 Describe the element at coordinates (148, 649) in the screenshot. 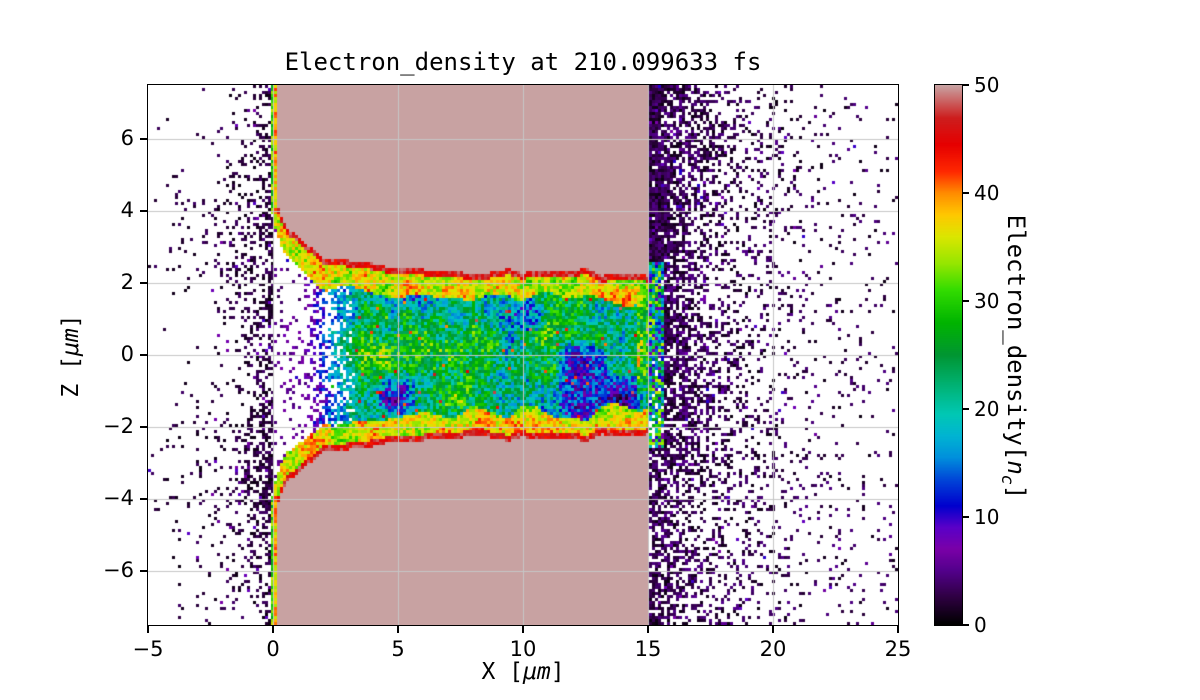

I see `x-tick-label: −5` at that location.